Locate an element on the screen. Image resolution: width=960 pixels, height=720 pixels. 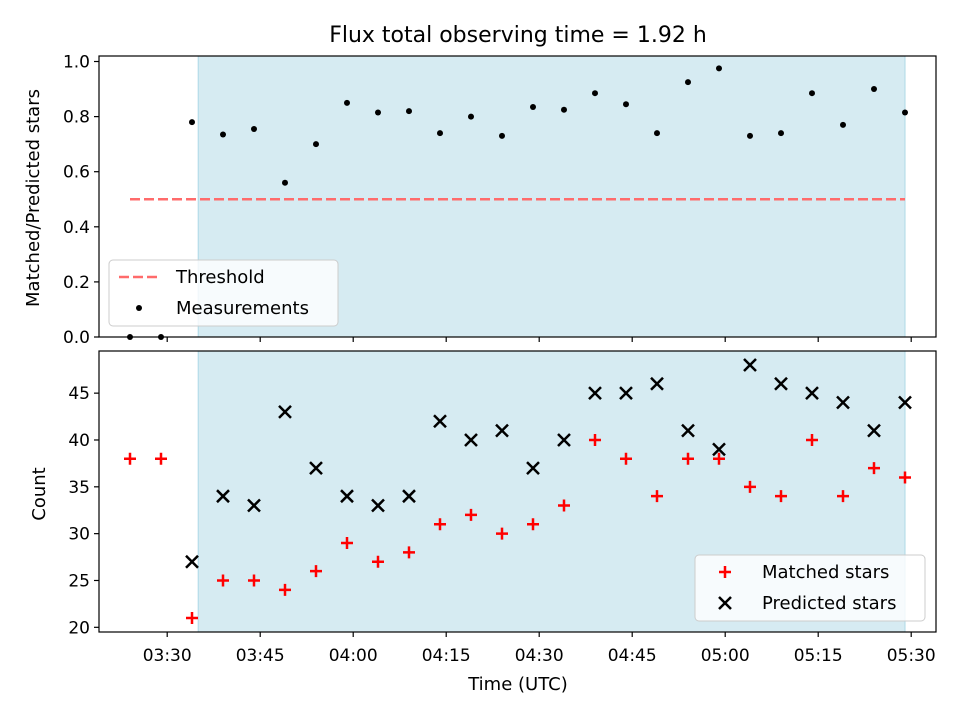
bottom-y-tick-label: 25 is located at coordinates (79, 581).